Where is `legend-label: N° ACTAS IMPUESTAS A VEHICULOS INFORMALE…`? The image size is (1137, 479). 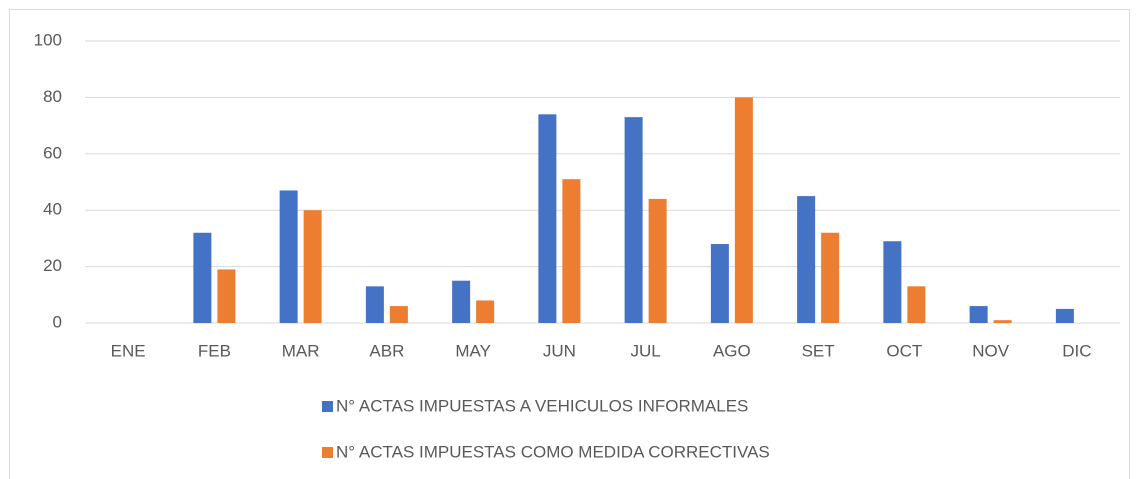
legend-label: N° ACTAS IMPUESTAS A VEHICULOS INFORMALE… is located at coordinates (542, 405).